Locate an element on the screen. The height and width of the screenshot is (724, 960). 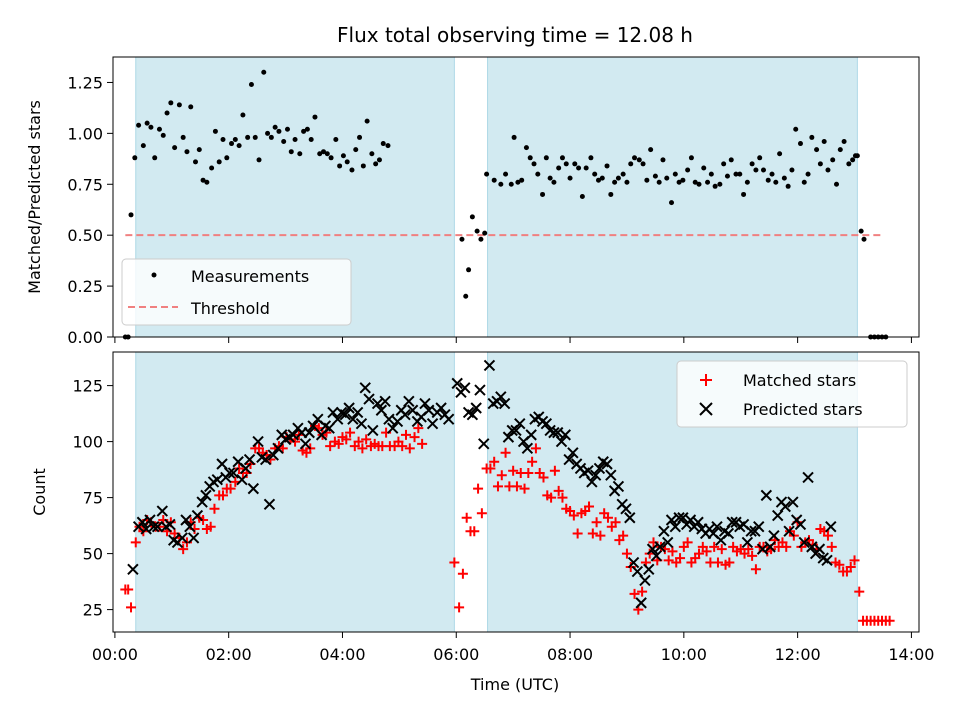
legend-matched-label: Matched stars is located at coordinates (799, 380).